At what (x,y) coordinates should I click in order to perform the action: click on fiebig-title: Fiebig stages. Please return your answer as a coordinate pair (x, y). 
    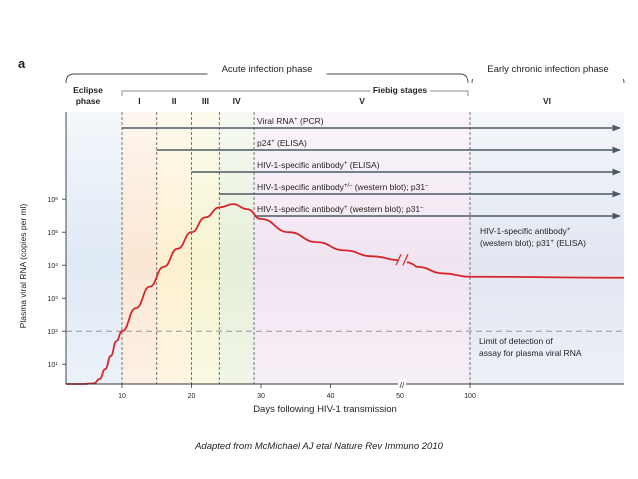
    Looking at the image, I should click on (400, 90).